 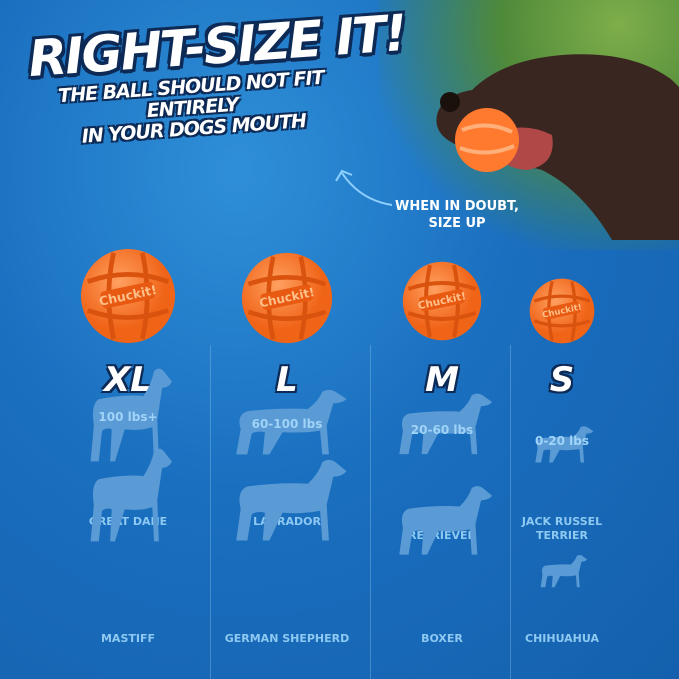 I want to click on tip-line-2: SIZE UP, so click(x=457, y=223).